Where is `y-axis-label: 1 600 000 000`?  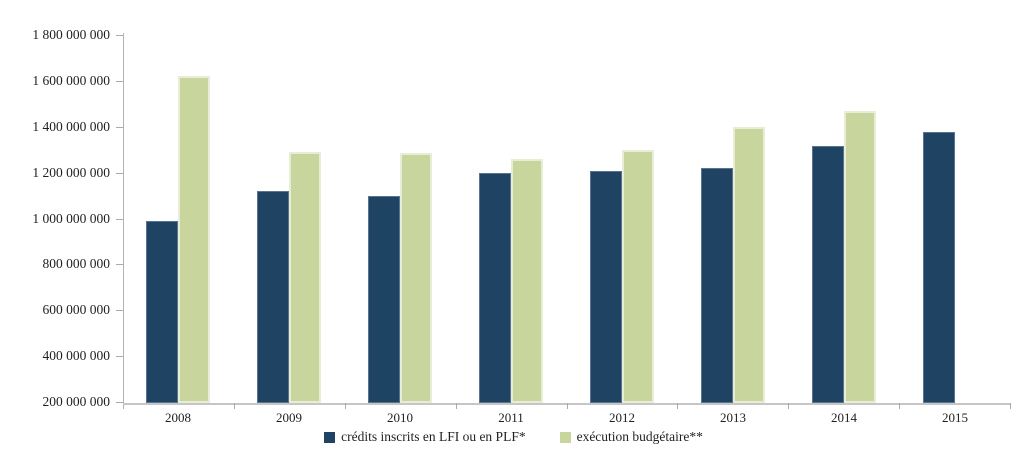
y-axis-label: 1 600 000 000 is located at coordinates (71, 80).